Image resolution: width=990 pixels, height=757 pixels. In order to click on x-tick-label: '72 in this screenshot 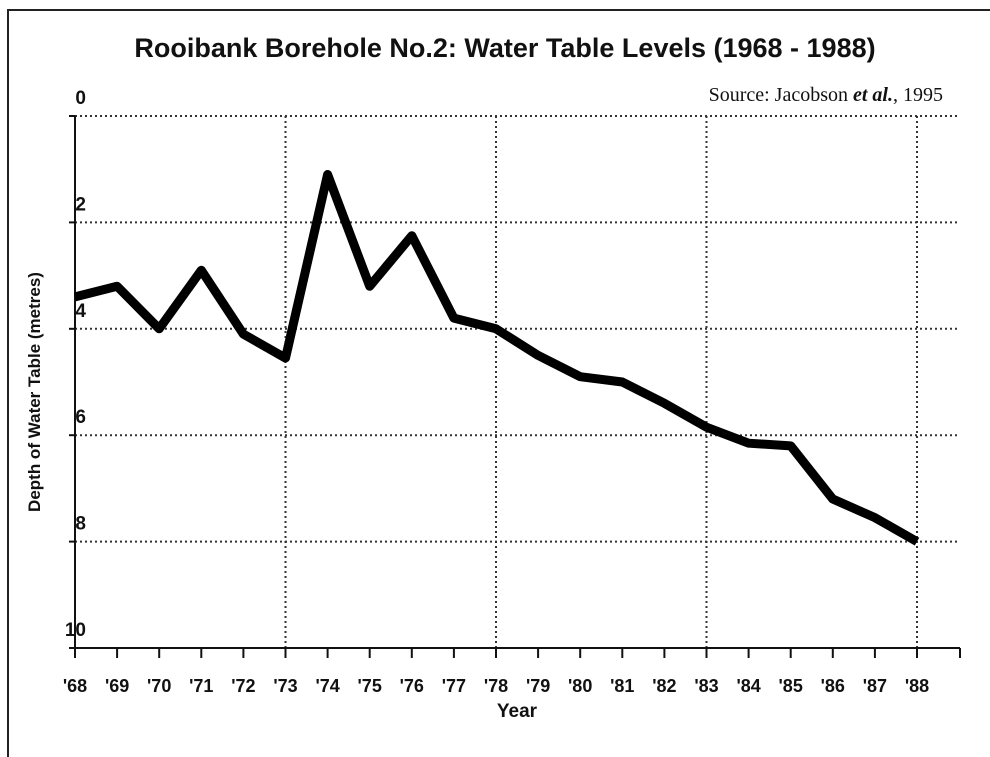, I will do `click(243, 686)`.